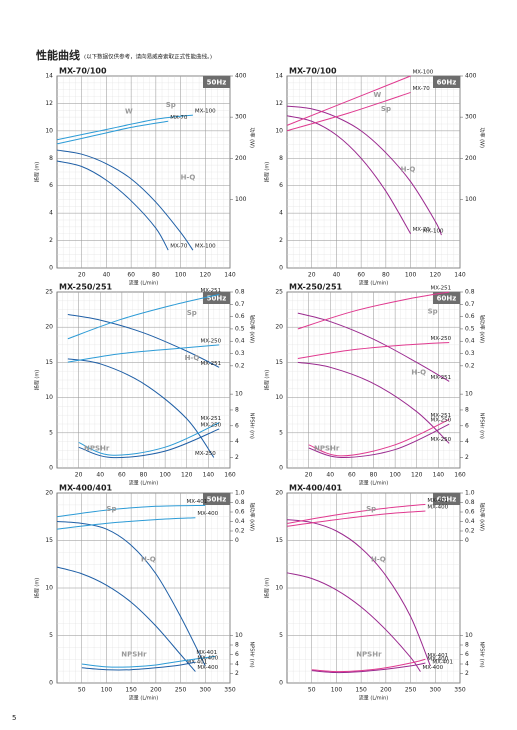  I want to click on y-tick-label: 15, so click(49, 362).